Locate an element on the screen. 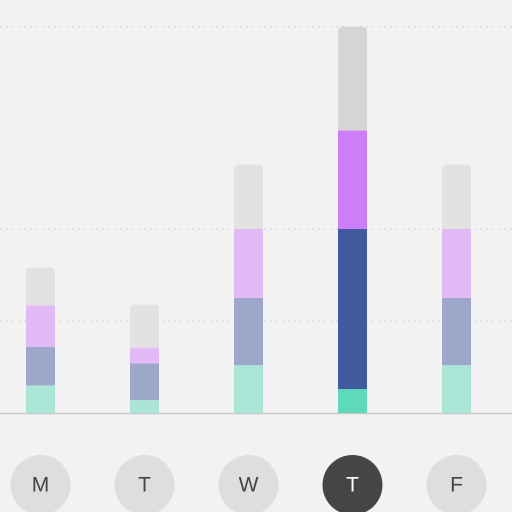 The width and height of the screenshot is (512, 512). day-label: M is located at coordinates (41, 485).